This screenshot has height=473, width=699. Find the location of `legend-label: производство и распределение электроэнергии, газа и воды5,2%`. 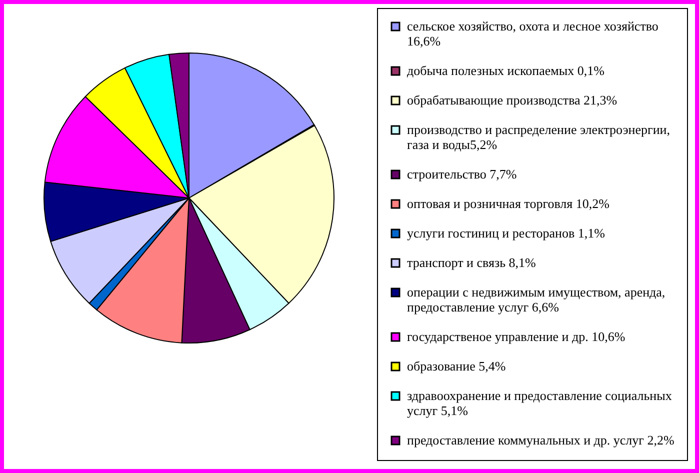

legend-label: производство и распределение электроэнергии, газа и воды5,2% is located at coordinates (538, 137).